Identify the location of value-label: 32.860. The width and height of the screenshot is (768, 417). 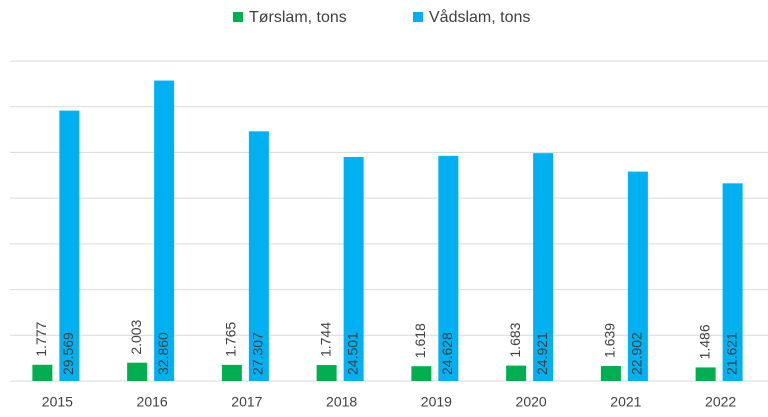
(163, 353).